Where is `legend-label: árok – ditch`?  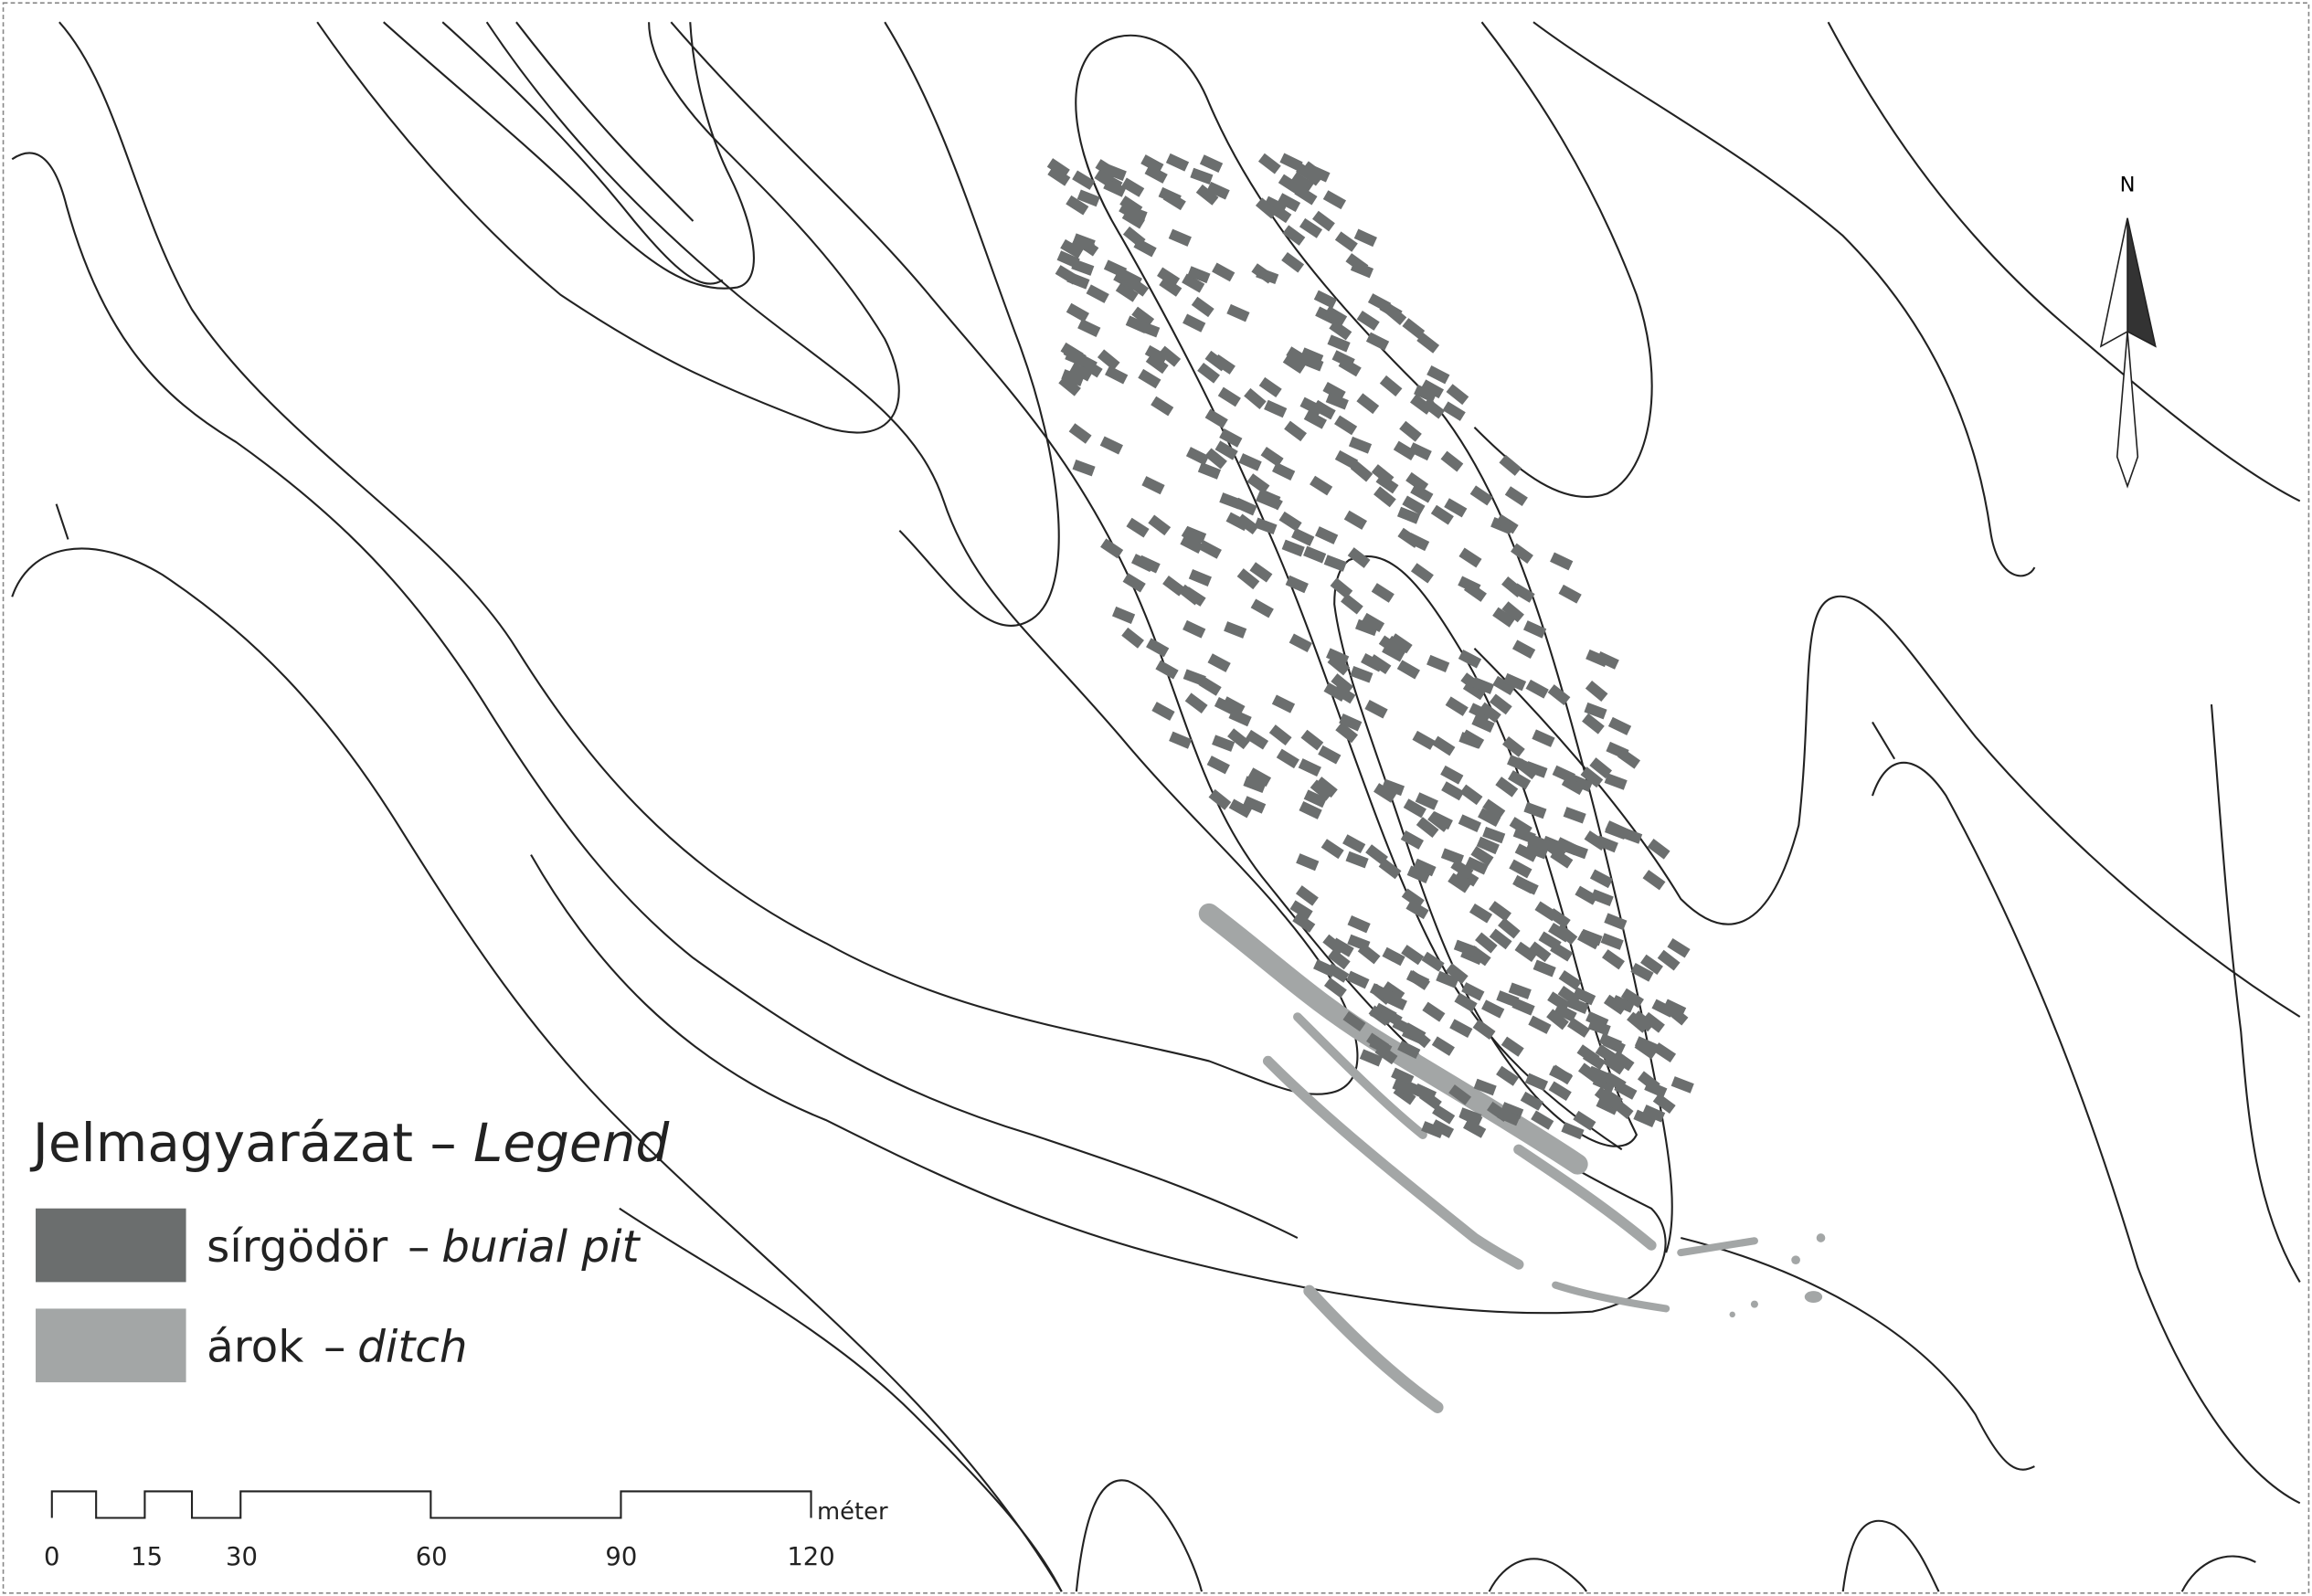 legend-label: árok – ditch is located at coordinates (337, 1347).